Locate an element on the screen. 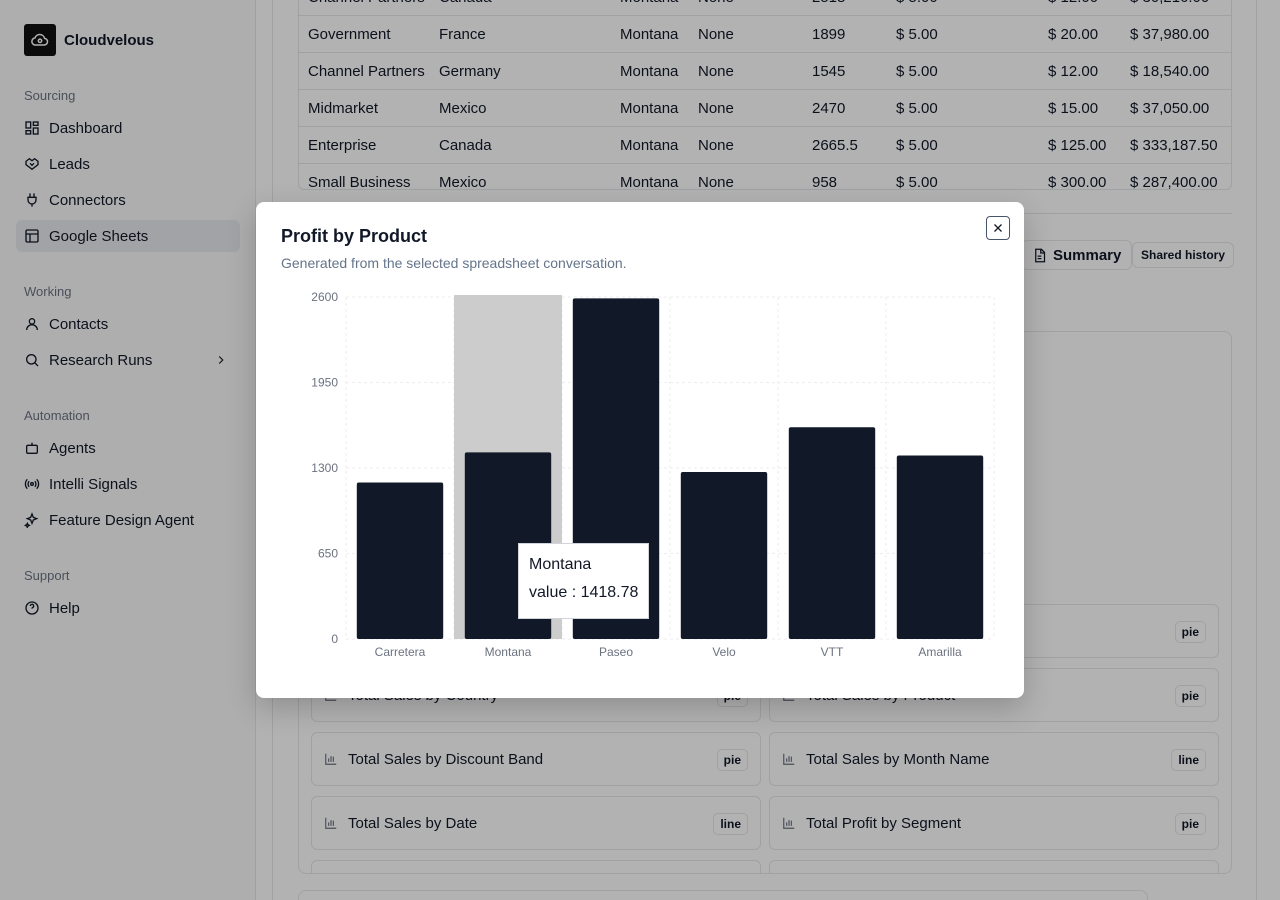 This screenshot has width=1280, height=900. sidebar-item-agents: Agents is located at coordinates (128, 448).